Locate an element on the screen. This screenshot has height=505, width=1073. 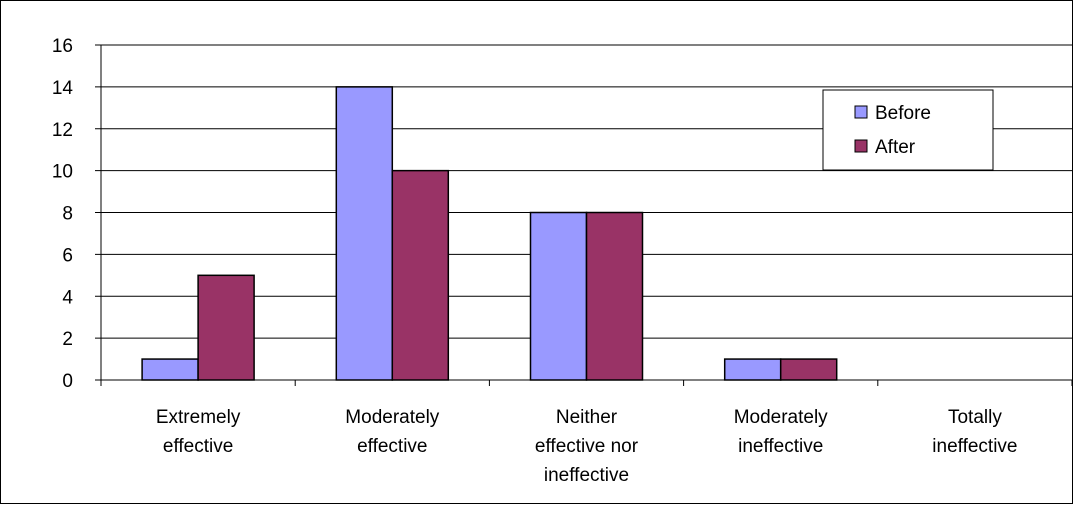
y-tick-label: 0 is located at coordinates (67, 381).